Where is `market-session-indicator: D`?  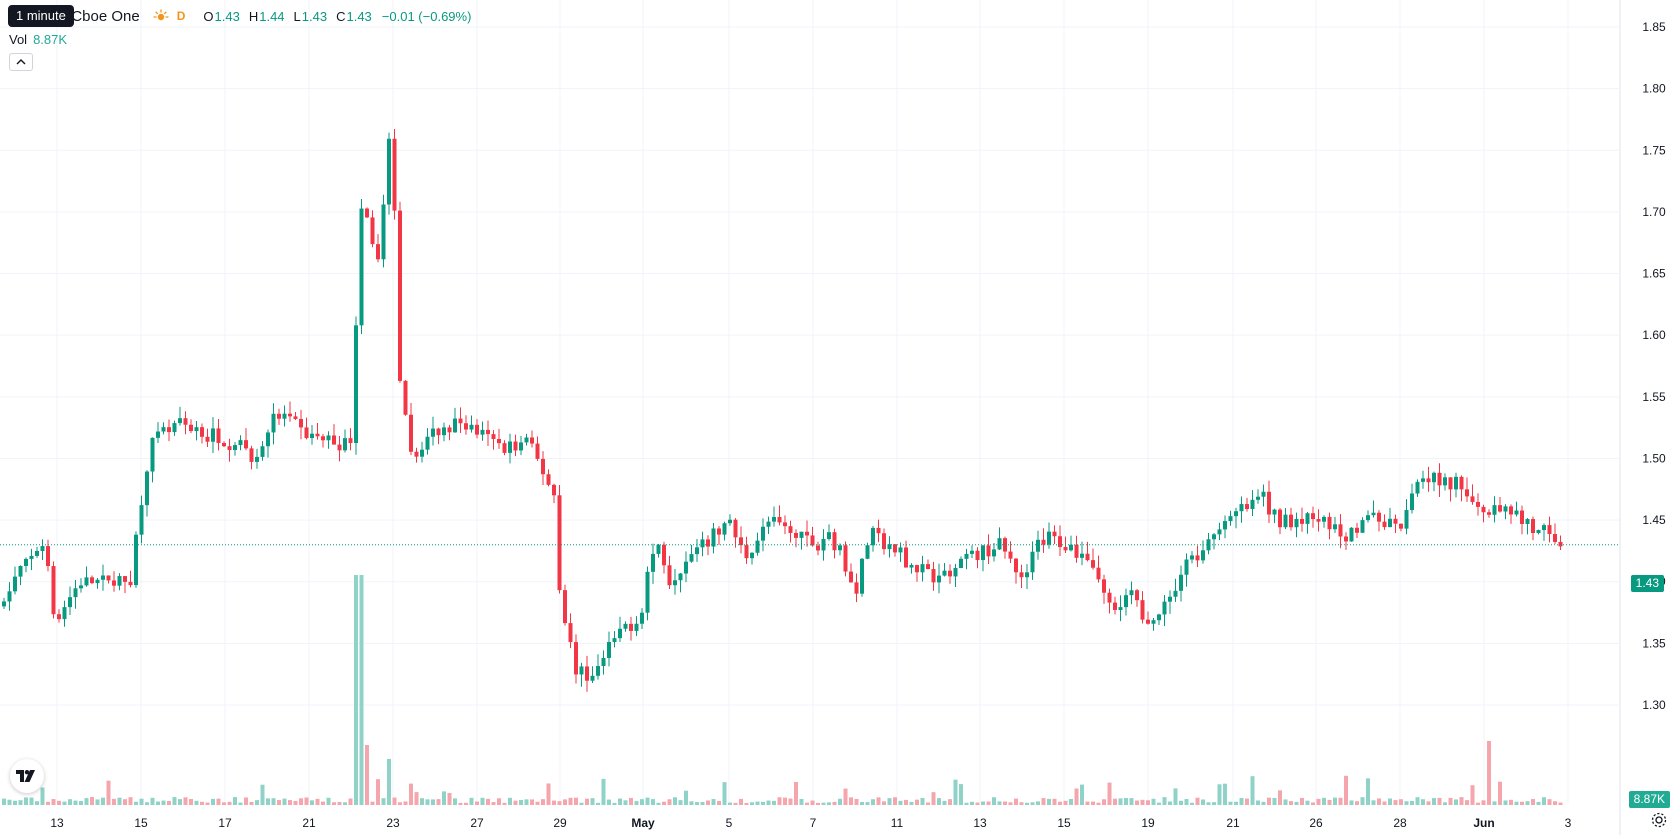 market-session-indicator: D is located at coordinates (168, 16).